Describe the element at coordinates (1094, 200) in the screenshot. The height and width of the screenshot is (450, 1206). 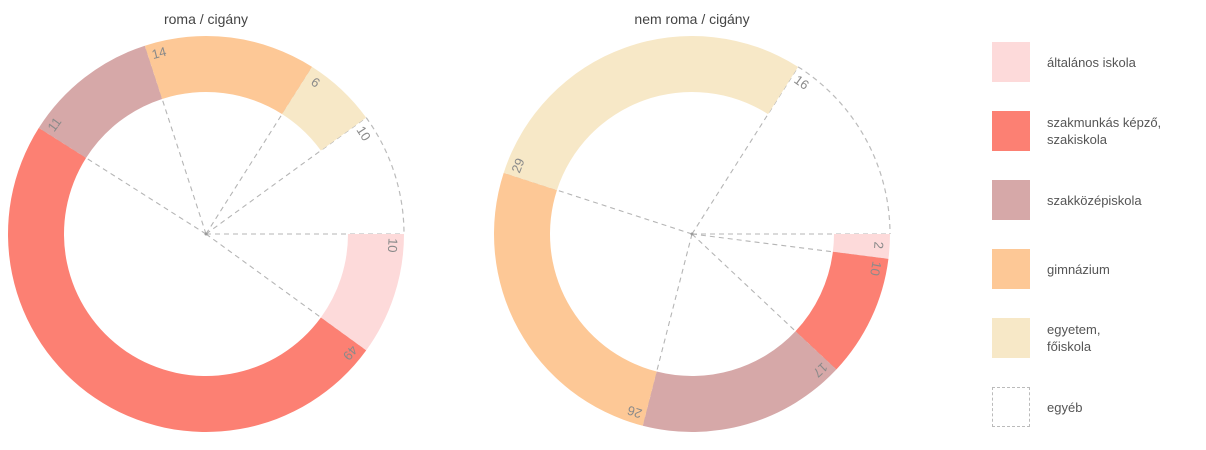
I see `legend-label-szakkozep: szakközépiskola` at that location.